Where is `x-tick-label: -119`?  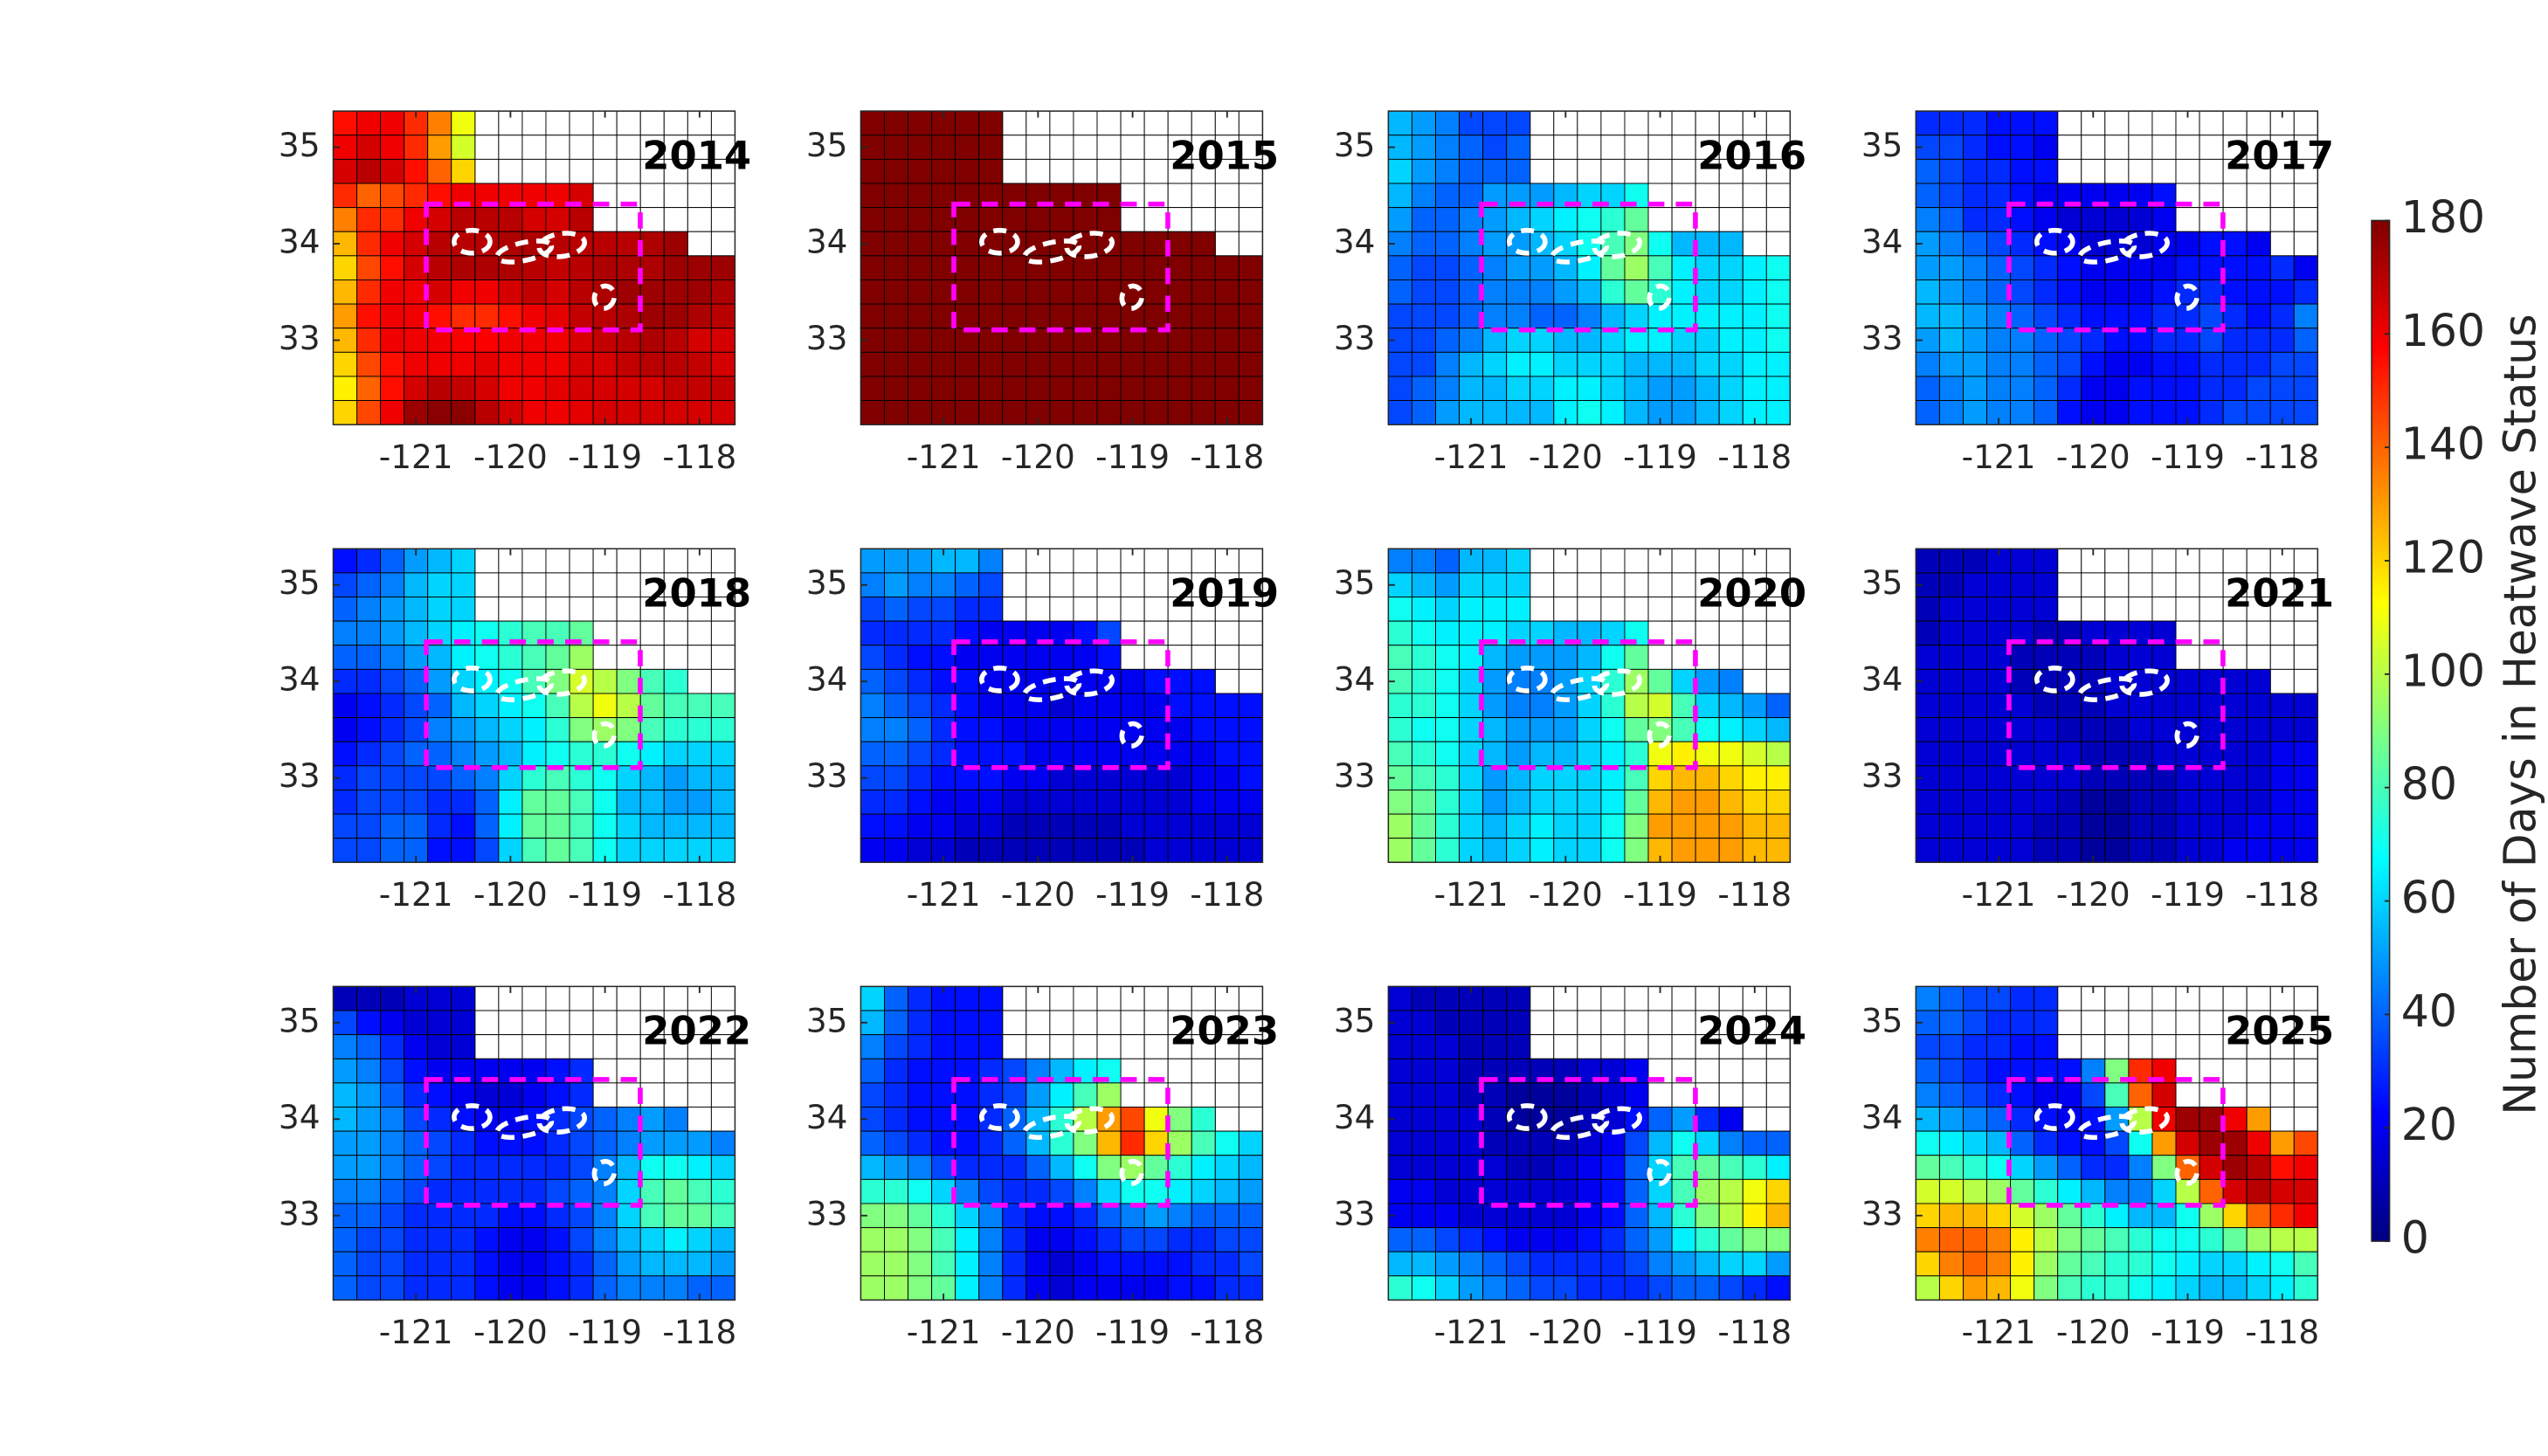 x-tick-label: -119 is located at coordinates (2188, 894).